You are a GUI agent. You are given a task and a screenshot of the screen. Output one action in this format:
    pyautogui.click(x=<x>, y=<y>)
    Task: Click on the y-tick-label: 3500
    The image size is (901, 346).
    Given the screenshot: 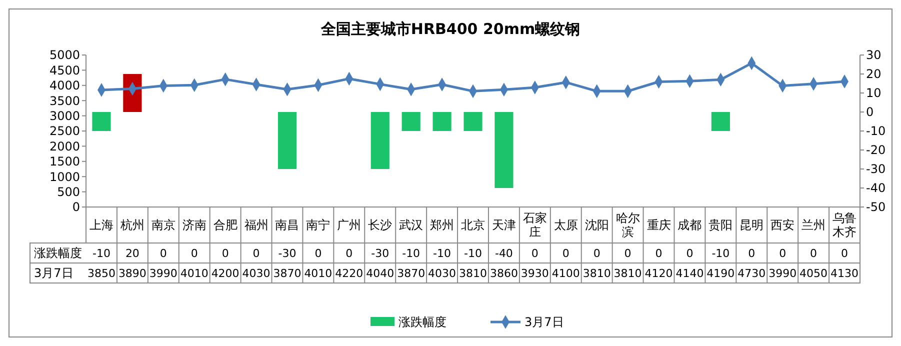 What is the action you would take?
    pyautogui.click(x=64, y=101)
    